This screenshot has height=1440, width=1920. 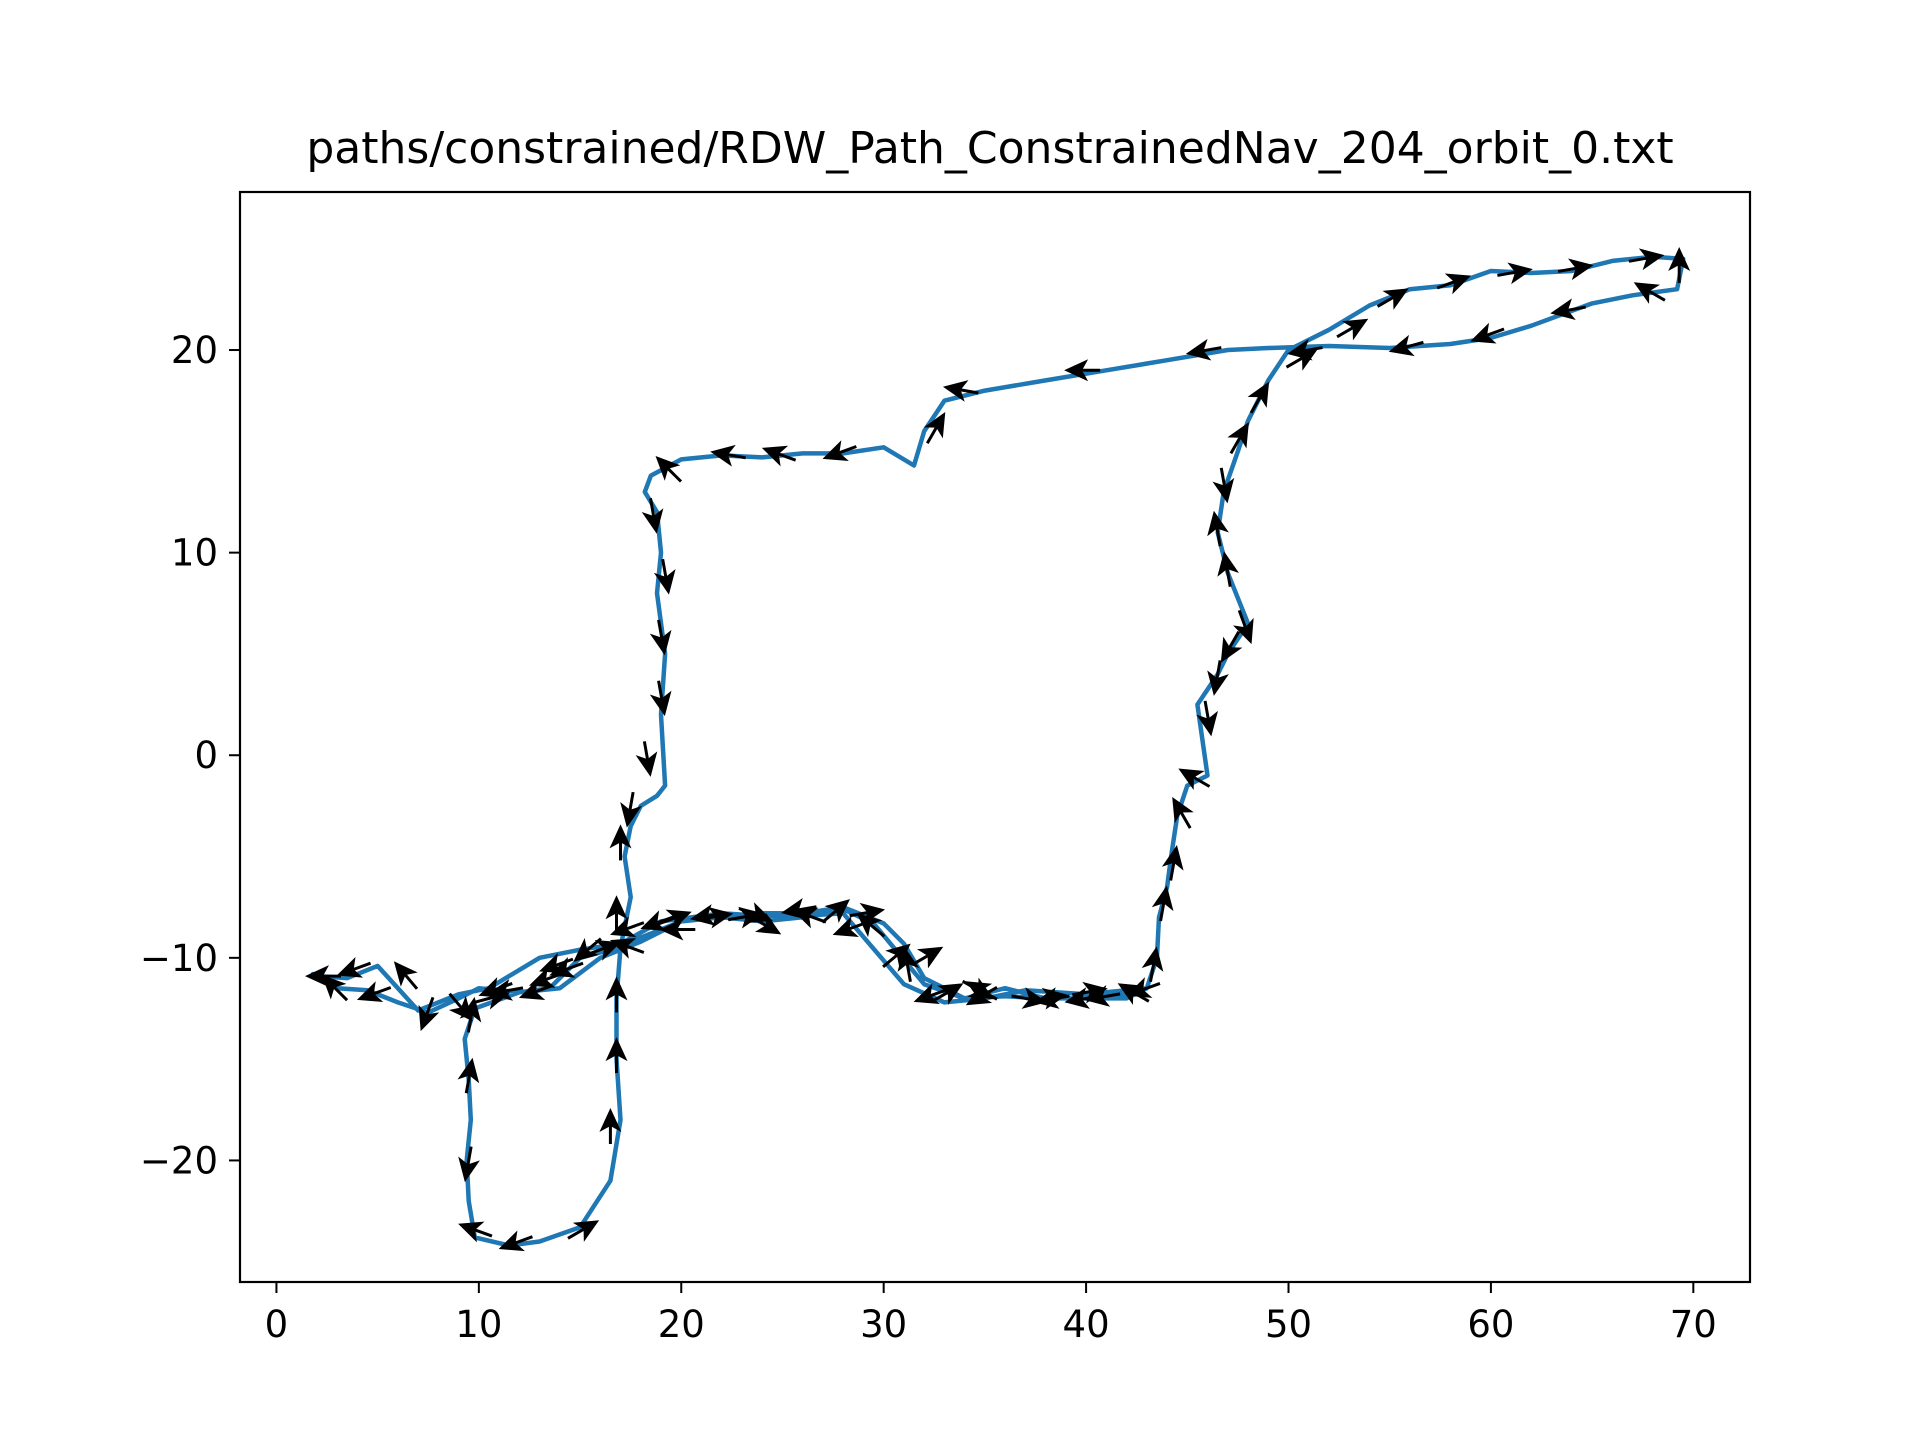 I want to click on x-tick-label: 10, so click(x=478, y=1324).